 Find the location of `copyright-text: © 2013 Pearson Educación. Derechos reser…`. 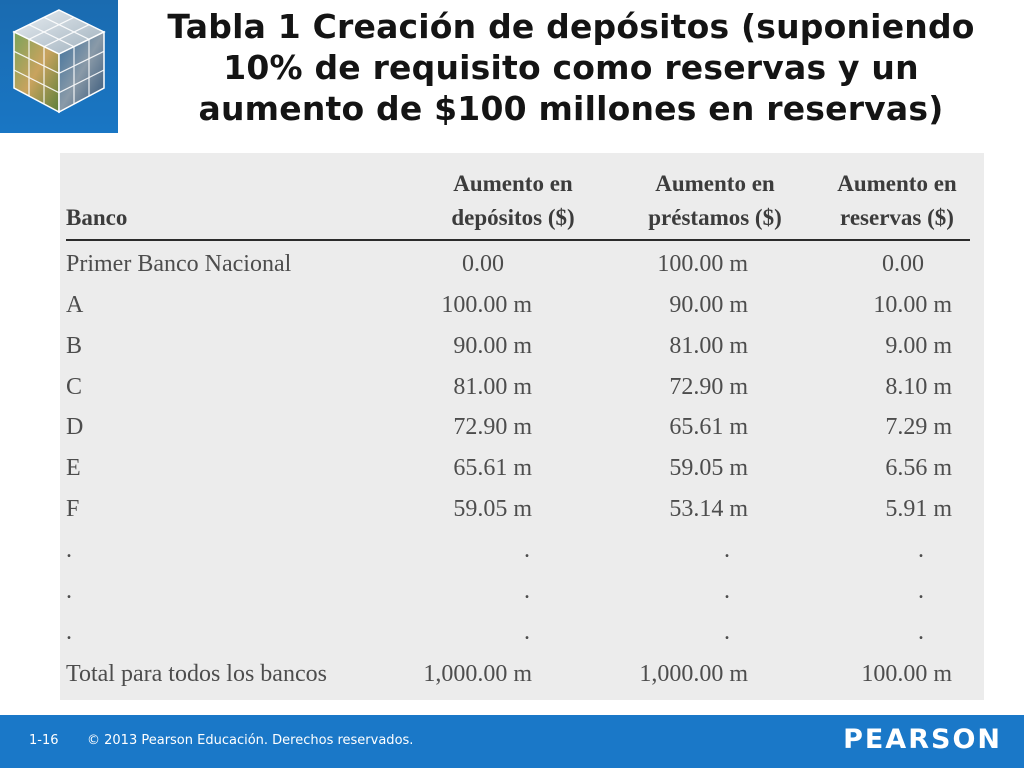

copyright-text: © 2013 Pearson Educación. Derechos reser… is located at coordinates (250, 740).